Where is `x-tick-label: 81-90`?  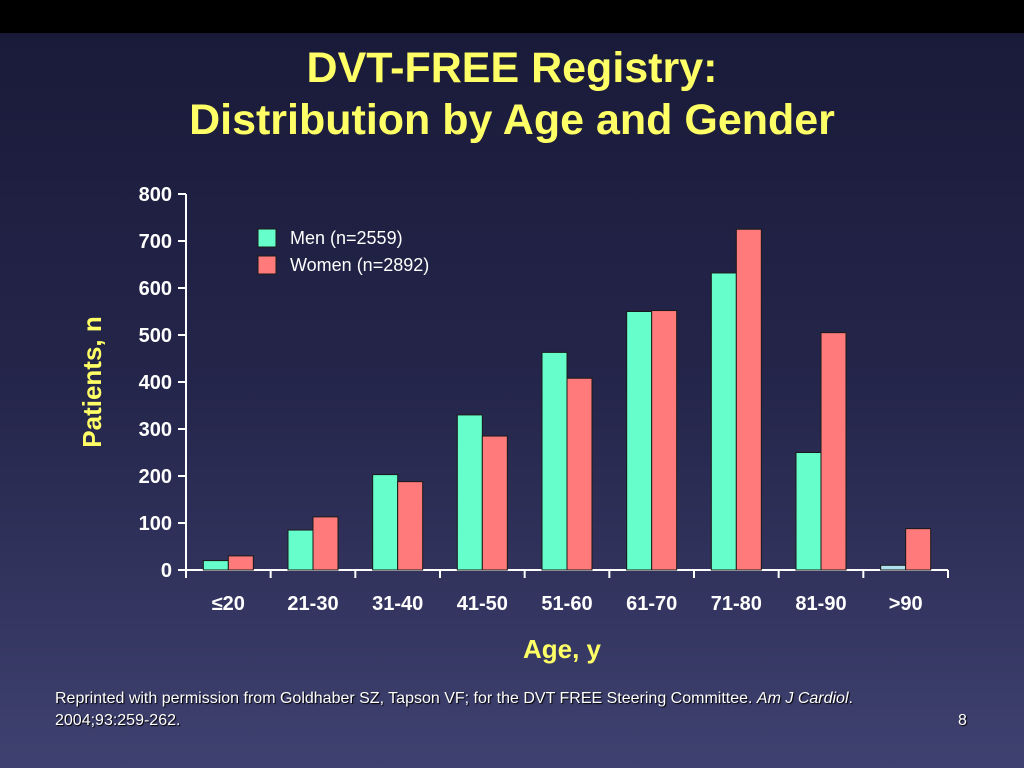 x-tick-label: 81-90 is located at coordinates (820, 604).